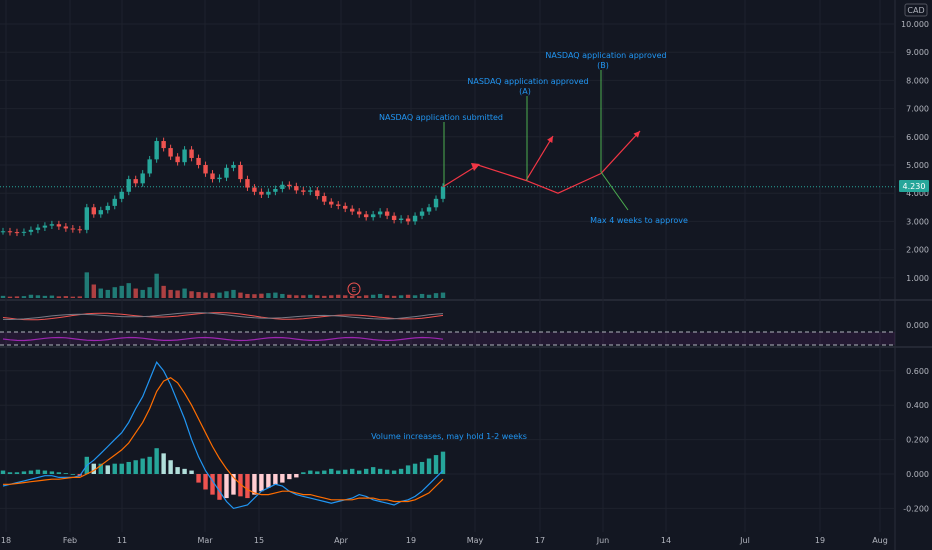 The width and height of the screenshot is (932, 550). Describe the element at coordinates (449, 436) in the screenshot. I see `annotation-volume-note: Volume increases, may hold 1-2 weeks` at that location.